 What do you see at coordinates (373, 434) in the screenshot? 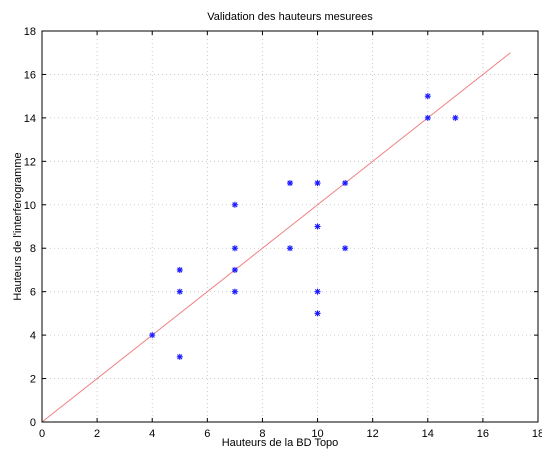
I see `x-tick-label: 12` at bounding box center [373, 434].